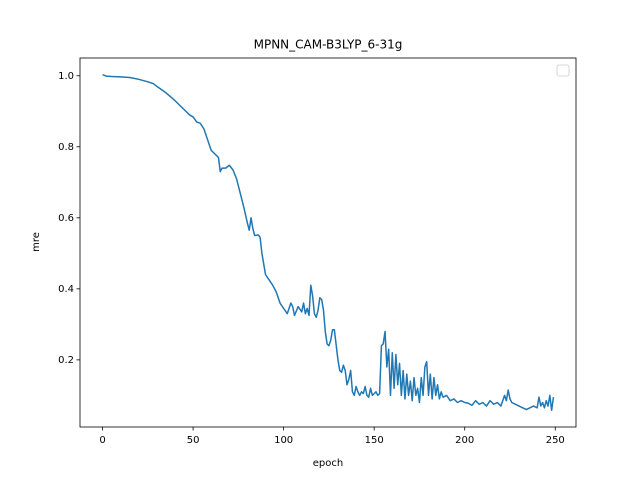 Image resolution: width=640 pixels, height=480 pixels. What do you see at coordinates (66, 289) in the screenshot?
I see `y-tick-label: 0.4` at bounding box center [66, 289].